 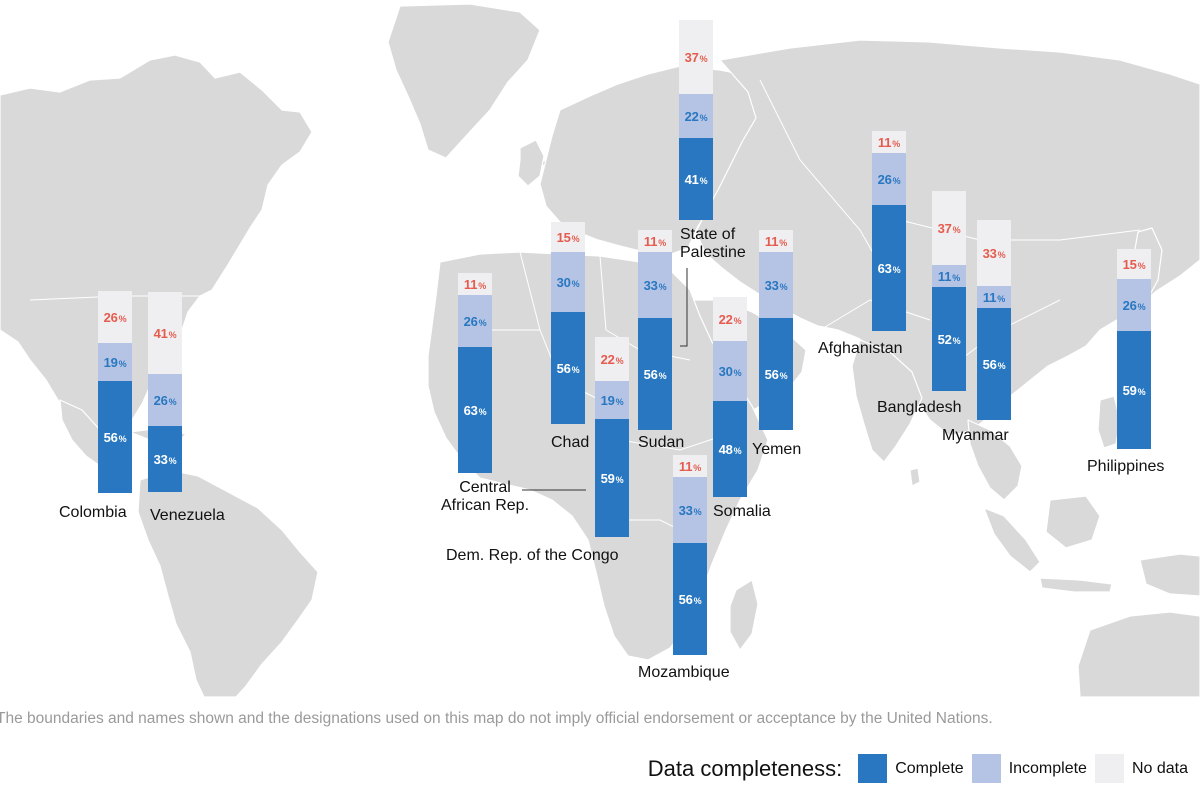 What do you see at coordinates (1134, 349) in the screenshot?
I see `bar-philippines: 15% 26% 59%` at bounding box center [1134, 349].